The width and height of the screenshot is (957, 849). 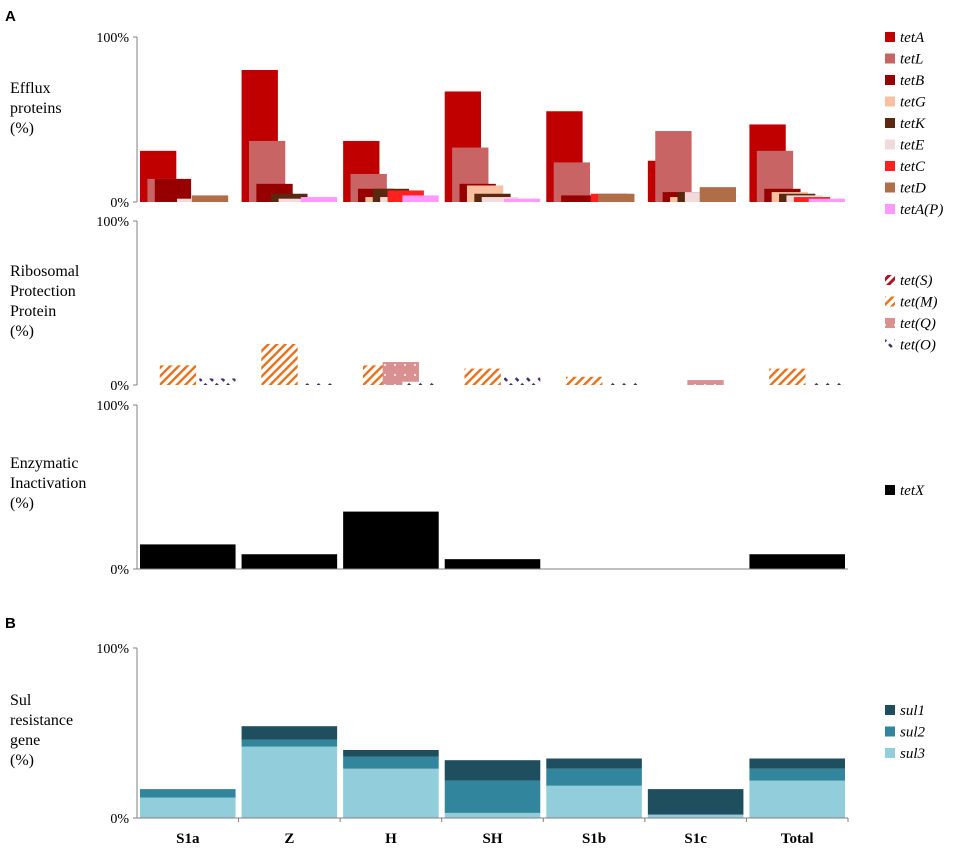 I want to click on legend-label-tetQ: tet(Q), so click(x=918, y=324).